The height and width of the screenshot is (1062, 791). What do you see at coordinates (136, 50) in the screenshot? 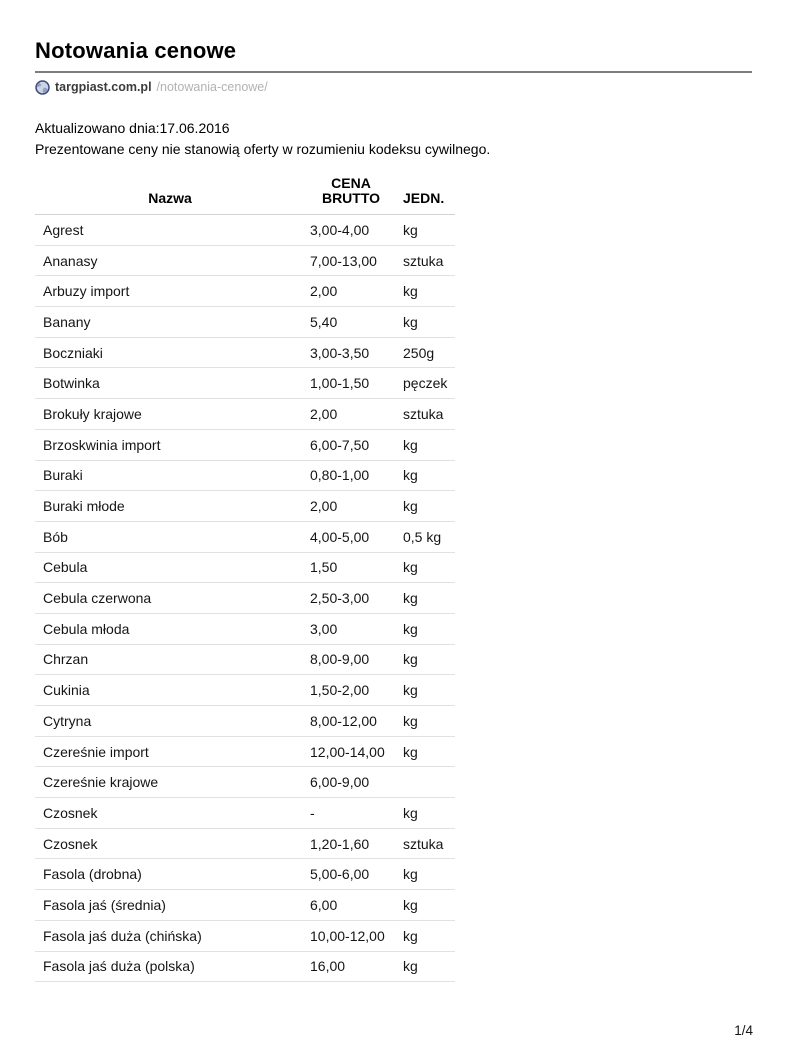
I see `page-title: Notowania cenowe` at bounding box center [136, 50].